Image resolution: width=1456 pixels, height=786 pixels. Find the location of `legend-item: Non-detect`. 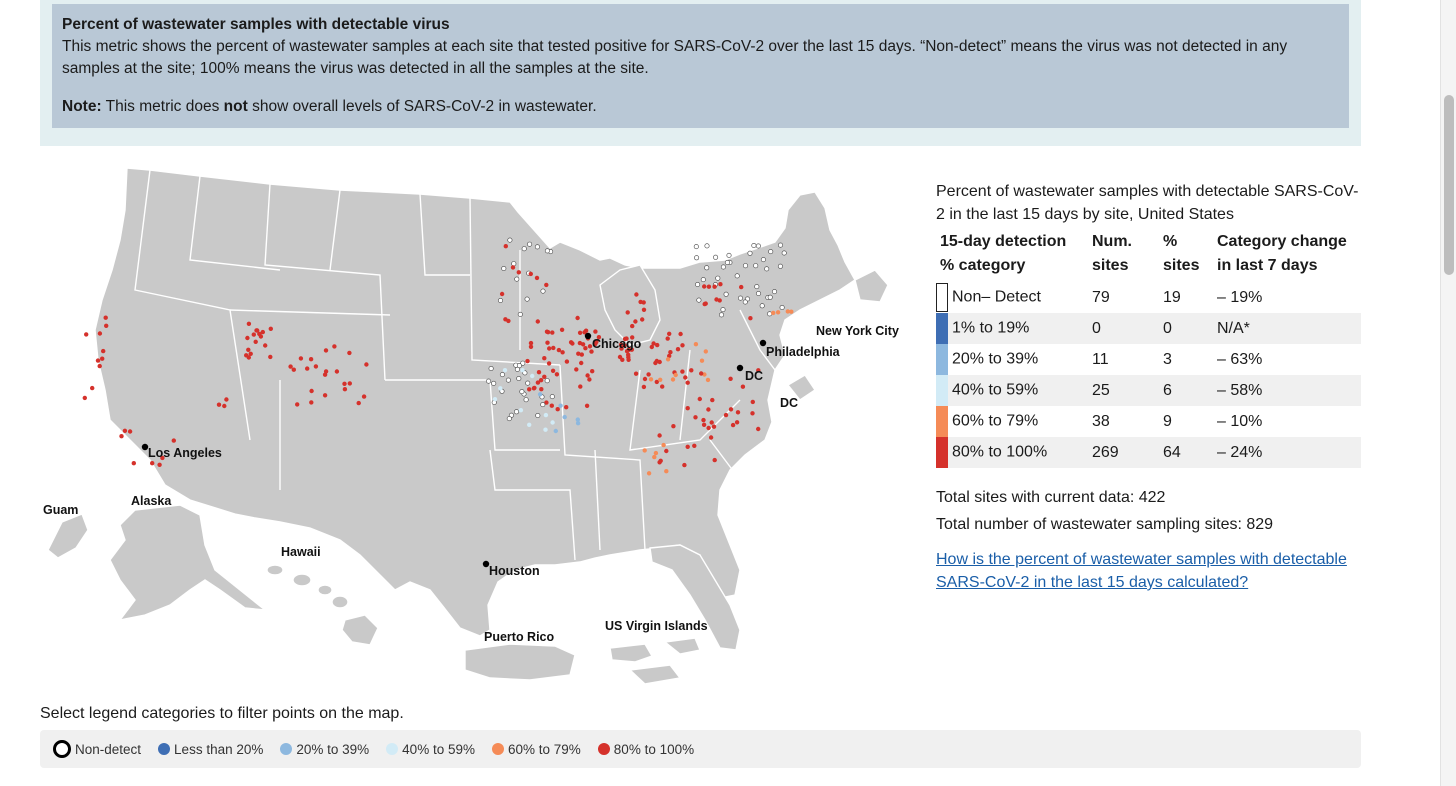

legend-item: Non-detect is located at coordinates (97, 749).